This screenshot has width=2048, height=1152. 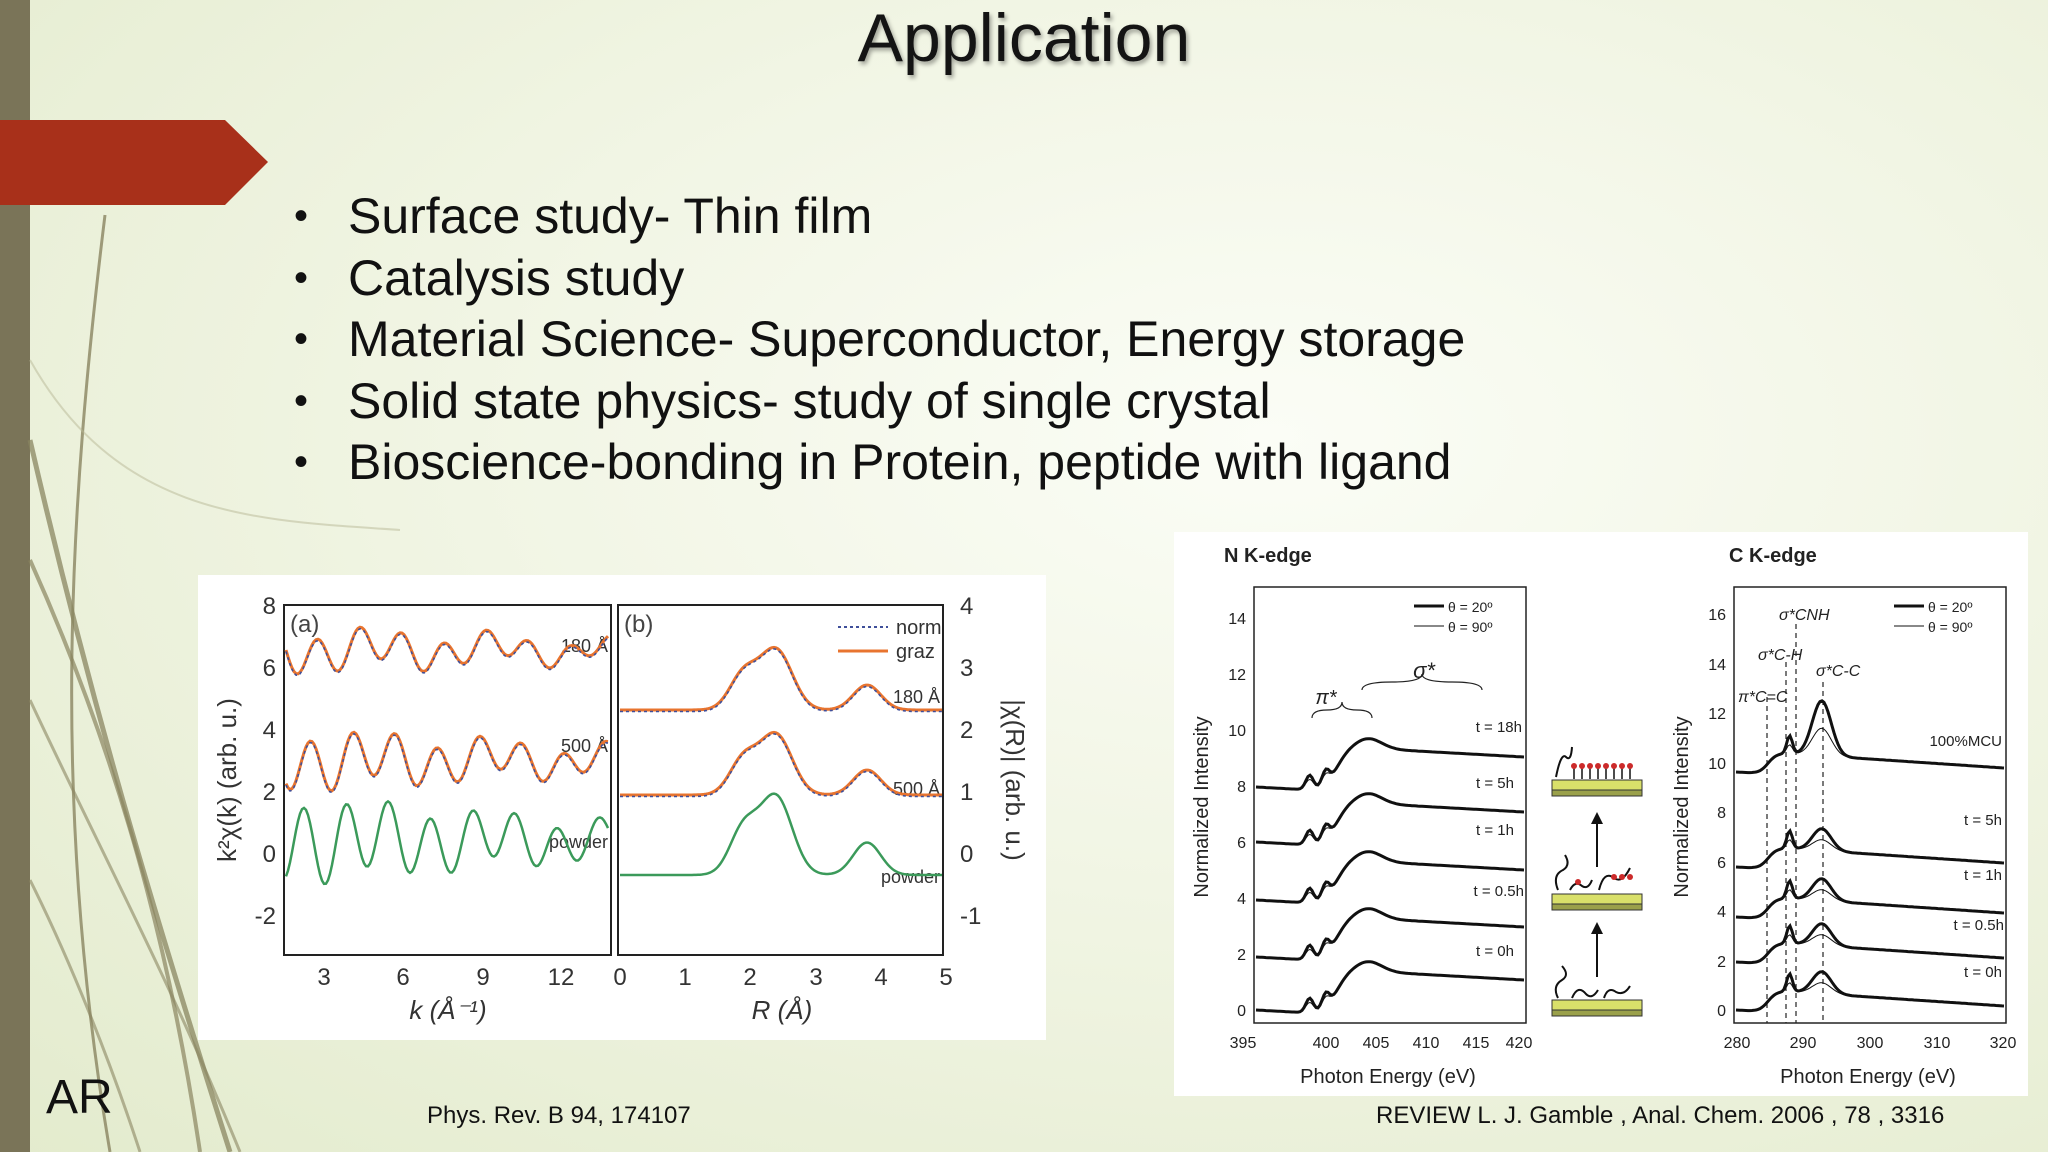 I want to click on exafs-b-norm-curve, so click(x=781, y=765).